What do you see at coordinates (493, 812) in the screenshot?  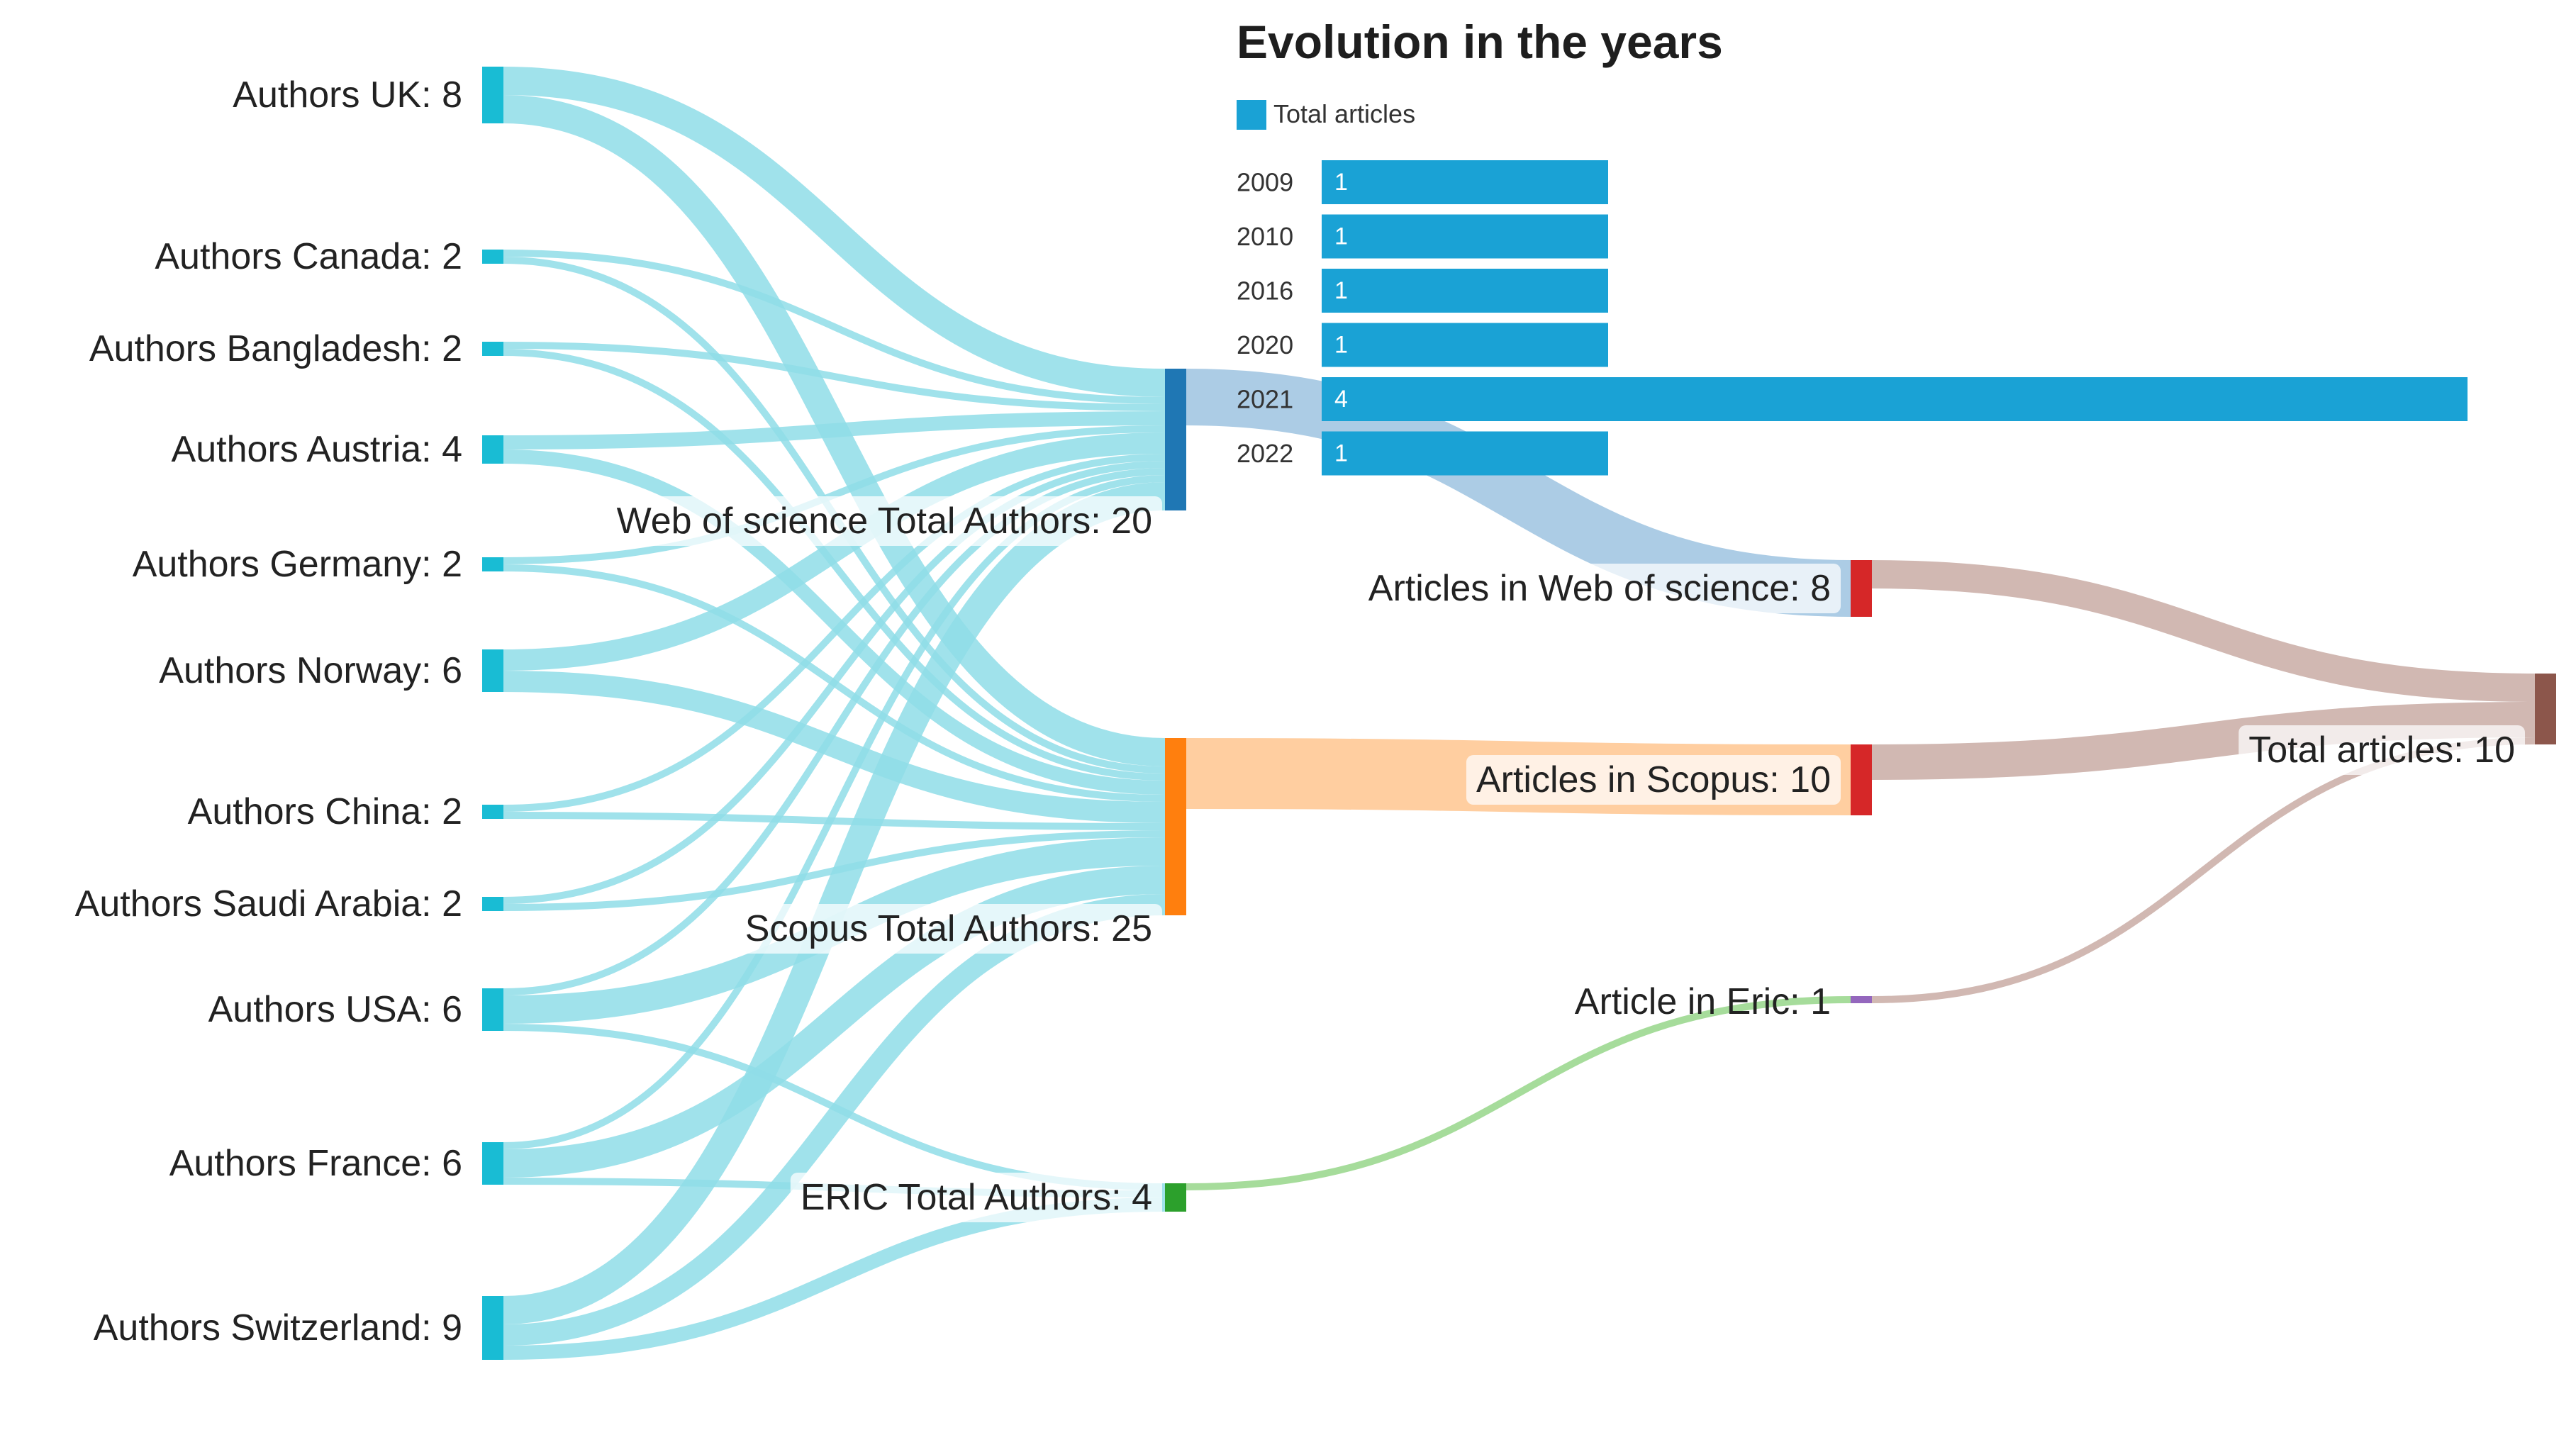 I see `node-china` at bounding box center [493, 812].